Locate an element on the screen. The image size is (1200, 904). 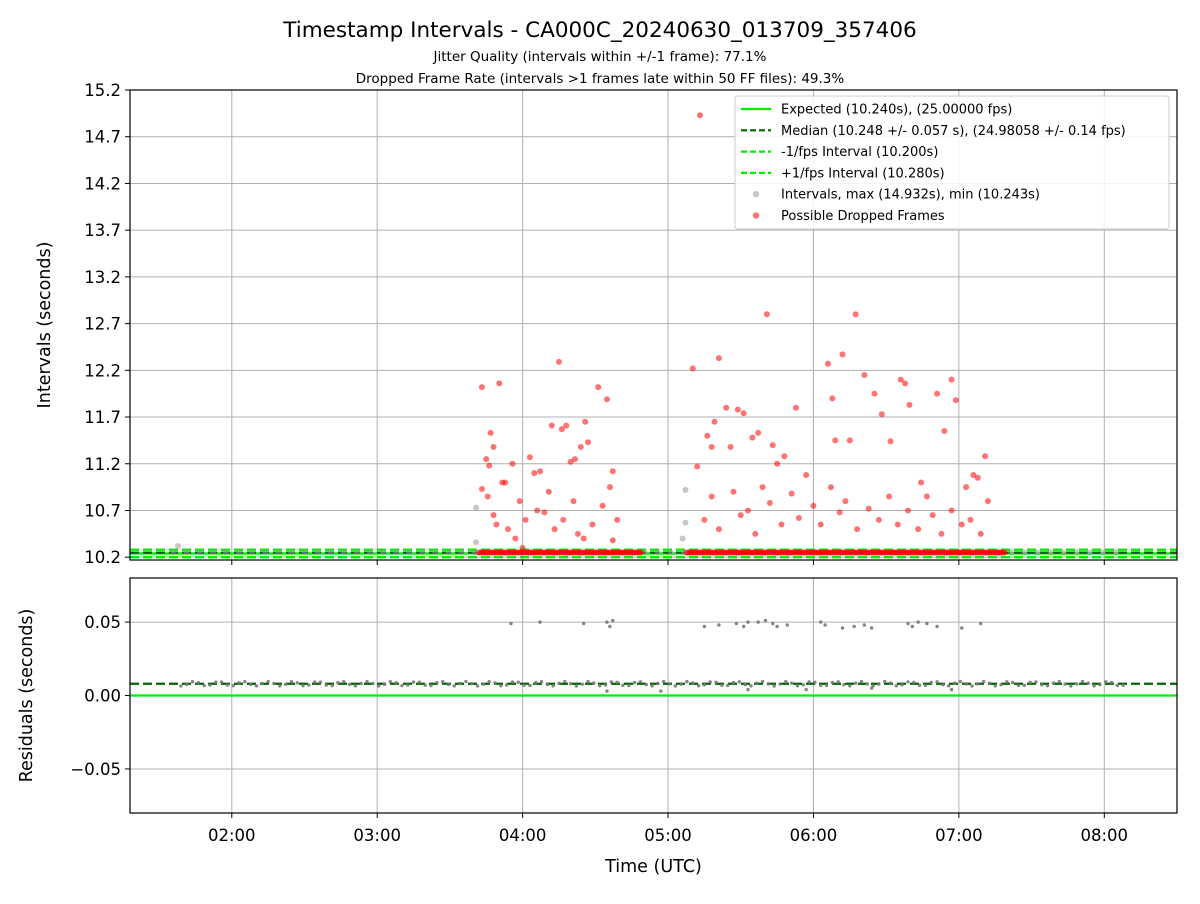
legend-marker-swatch is located at coordinates (756, 215).